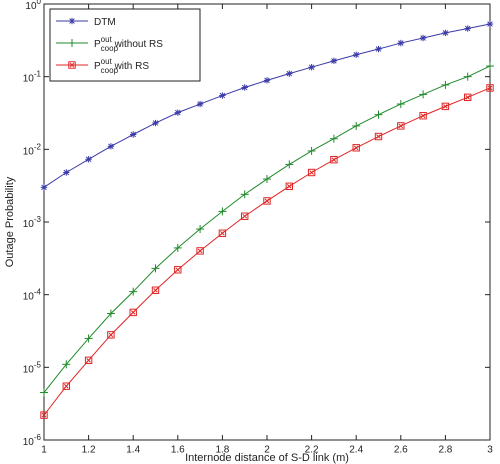 This screenshot has width=500, height=464. Describe the element at coordinates (267, 458) in the screenshot. I see `x-axis-title: Internode distance of S-D link (m)` at that location.